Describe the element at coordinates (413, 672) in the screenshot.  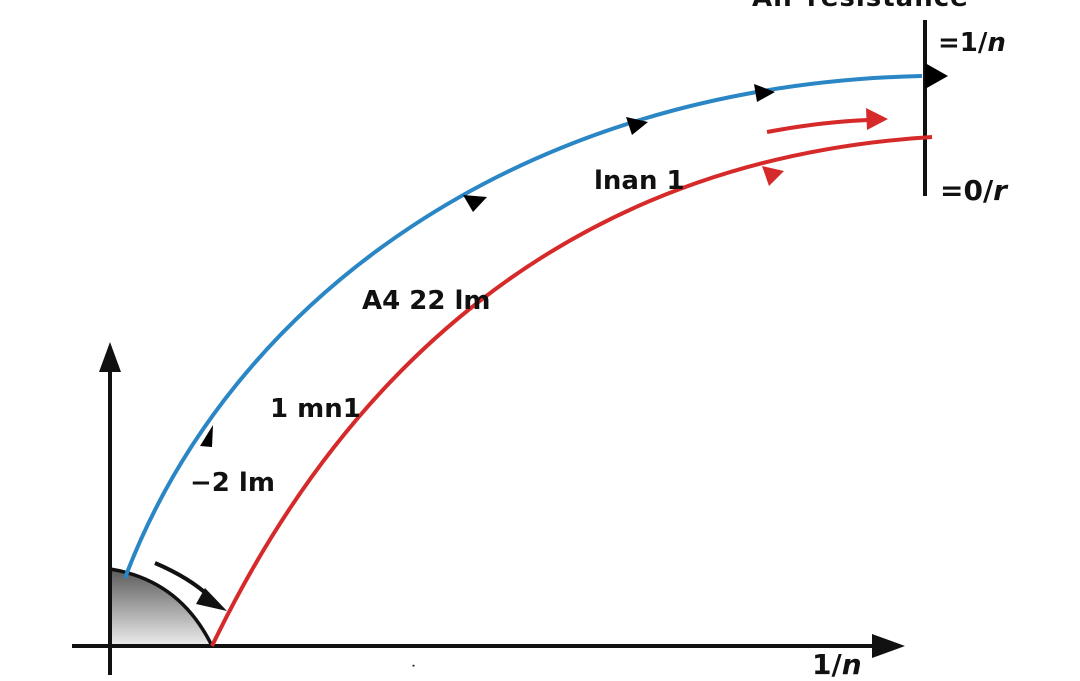
I see `bottom-center-mark: ˙` at that location.